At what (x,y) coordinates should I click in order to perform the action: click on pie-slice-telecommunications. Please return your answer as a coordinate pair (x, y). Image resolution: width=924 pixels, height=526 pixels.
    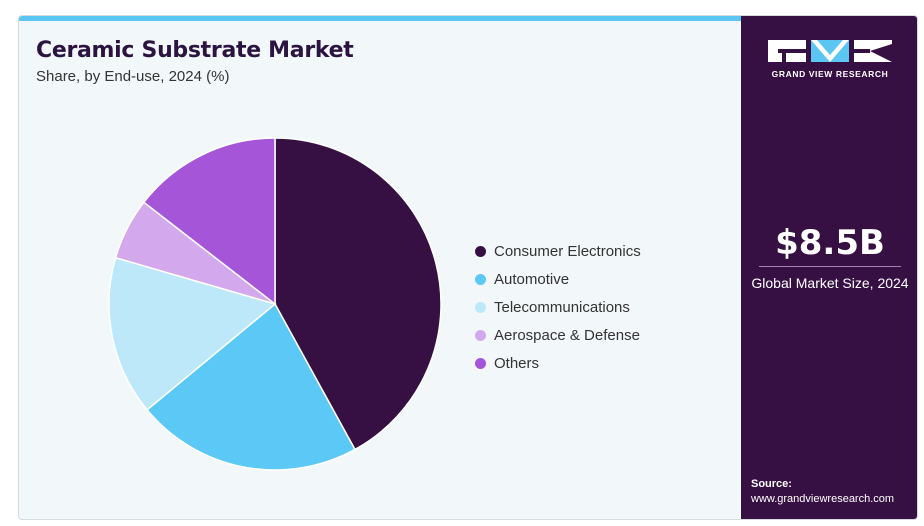
    Looking at the image, I should click on (192, 333).